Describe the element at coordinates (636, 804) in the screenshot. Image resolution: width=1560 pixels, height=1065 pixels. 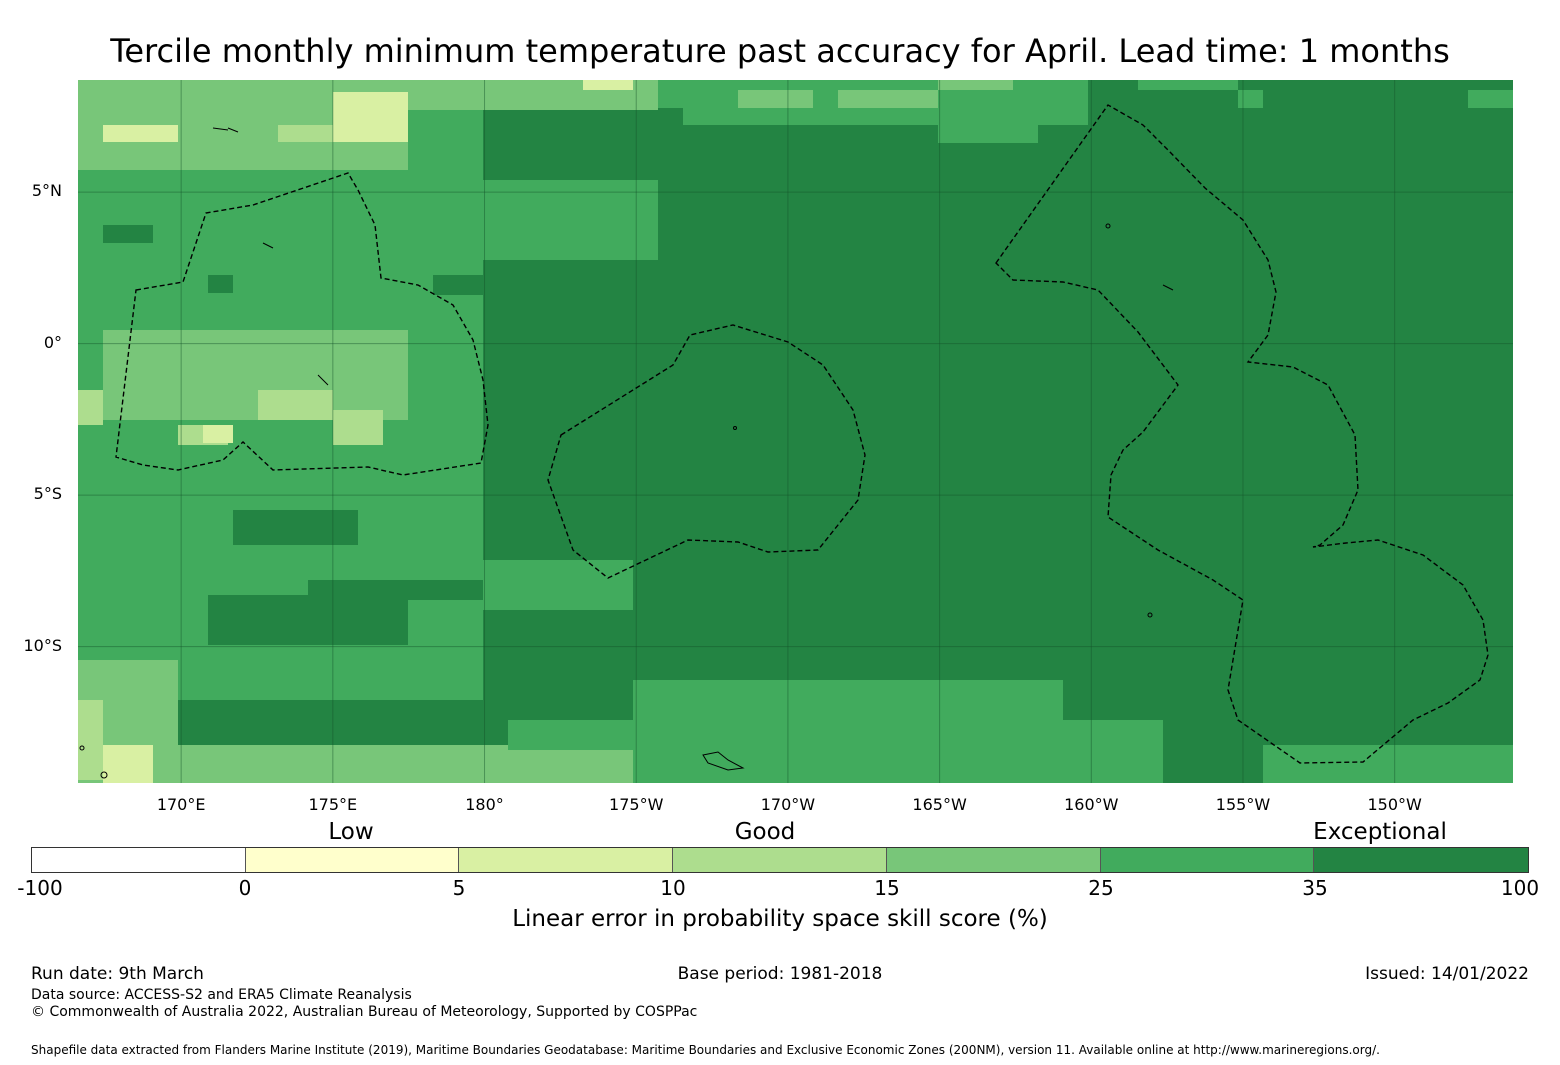
I see `longitude-tick-label: 175°W` at that location.